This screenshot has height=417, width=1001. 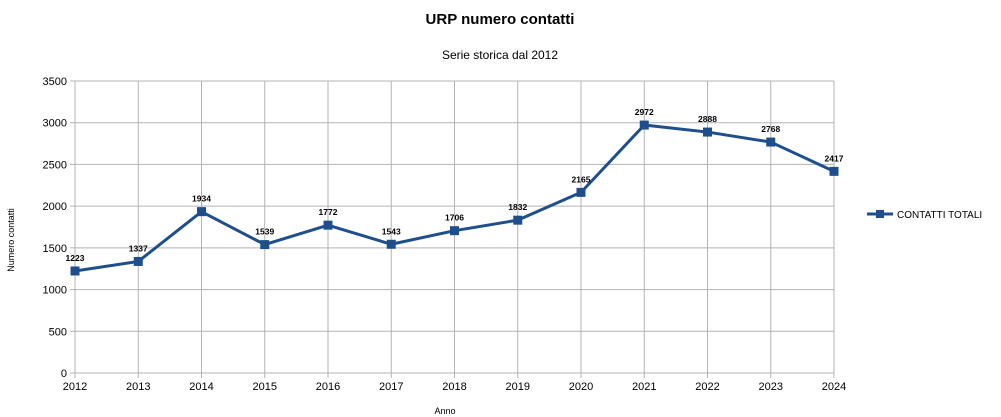 What do you see at coordinates (707, 119) in the screenshot?
I see `data-label: 2888` at bounding box center [707, 119].